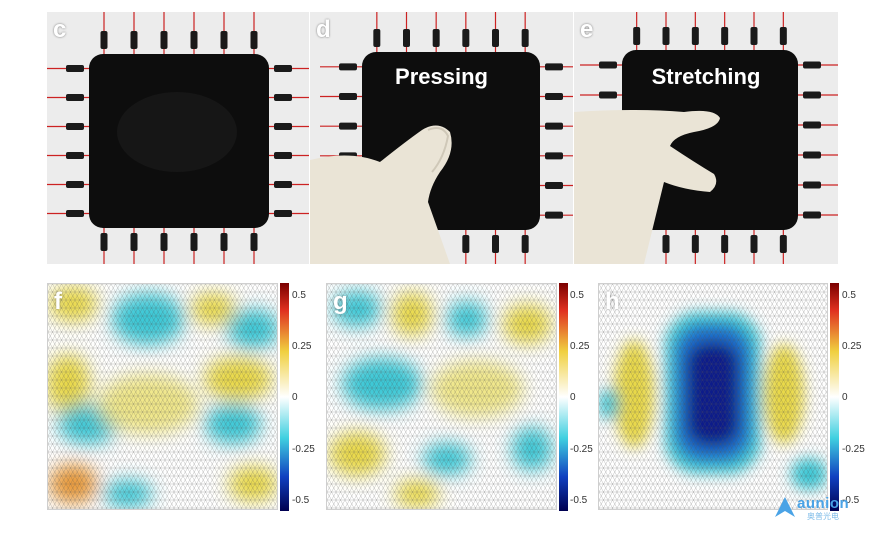 The image size is (876, 533). What do you see at coordinates (302, 346) in the screenshot?
I see `colorbar-f-tick: 0.25` at bounding box center [302, 346].